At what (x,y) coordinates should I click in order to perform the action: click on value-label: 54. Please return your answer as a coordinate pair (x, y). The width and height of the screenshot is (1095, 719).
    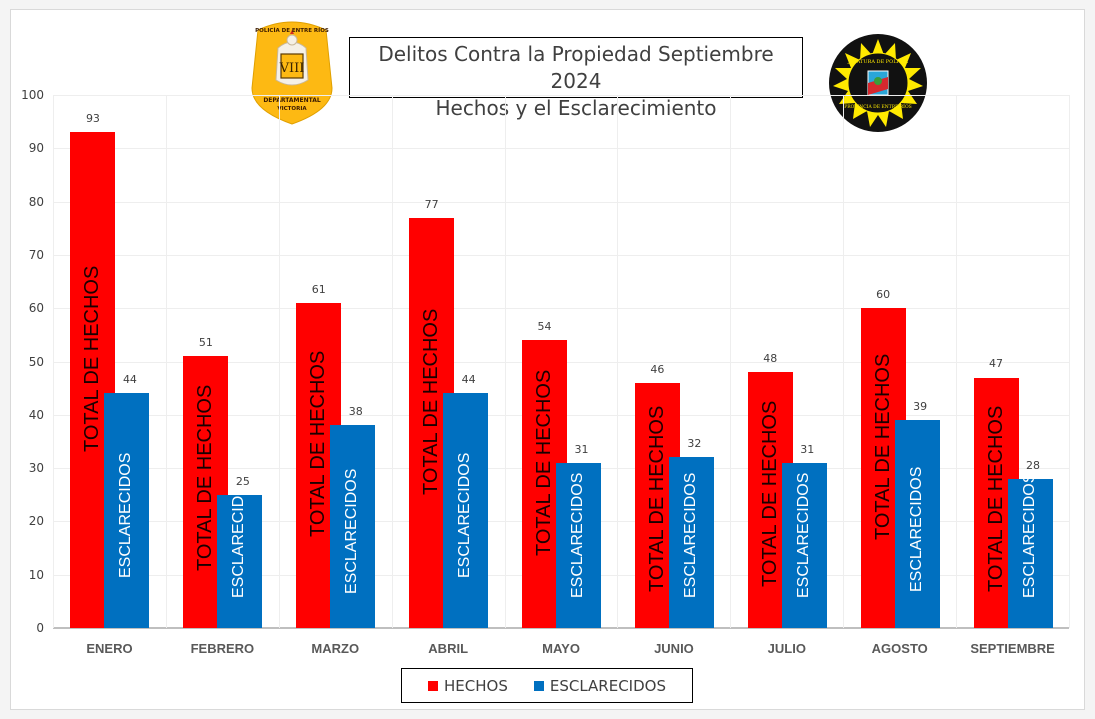
    Looking at the image, I should click on (544, 327).